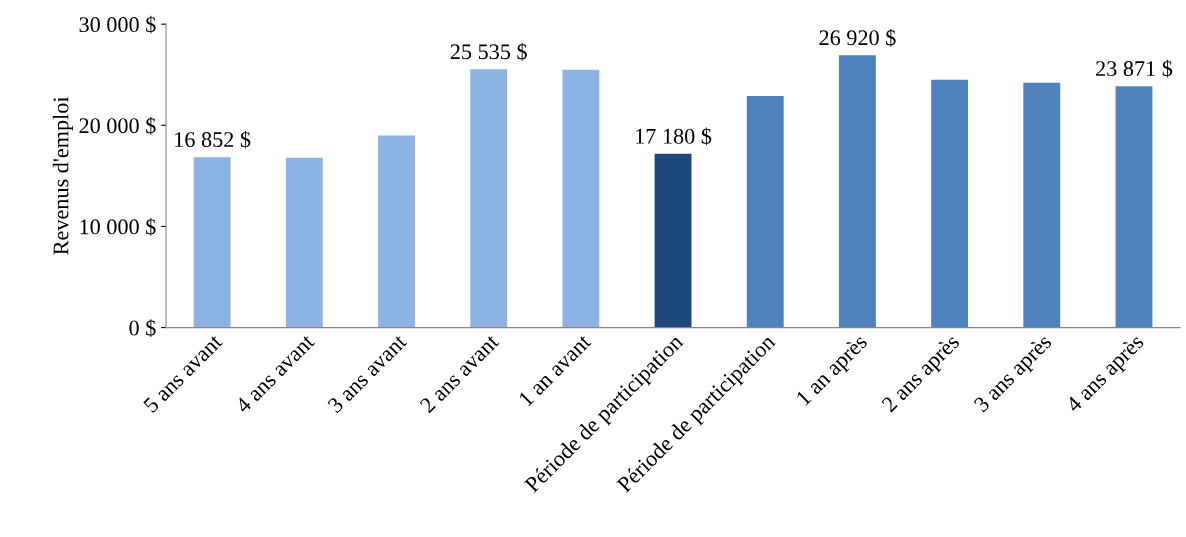 The width and height of the screenshot is (1186, 537). What do you see at coordinates (118, 227) in the screenshot?
I see `y-tick-label: 10 000 $` at bounding box center [118, 227].